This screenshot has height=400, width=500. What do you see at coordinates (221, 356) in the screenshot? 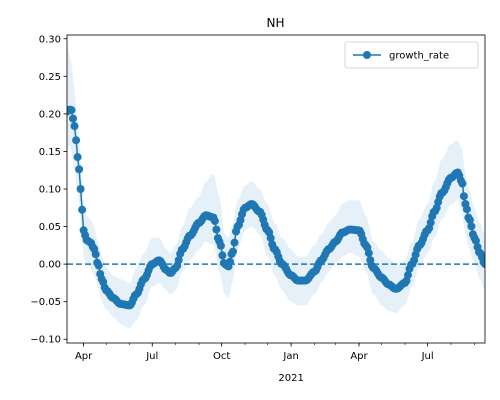
I see `x-tick-label: Oct` at bounding box center [221, 356].